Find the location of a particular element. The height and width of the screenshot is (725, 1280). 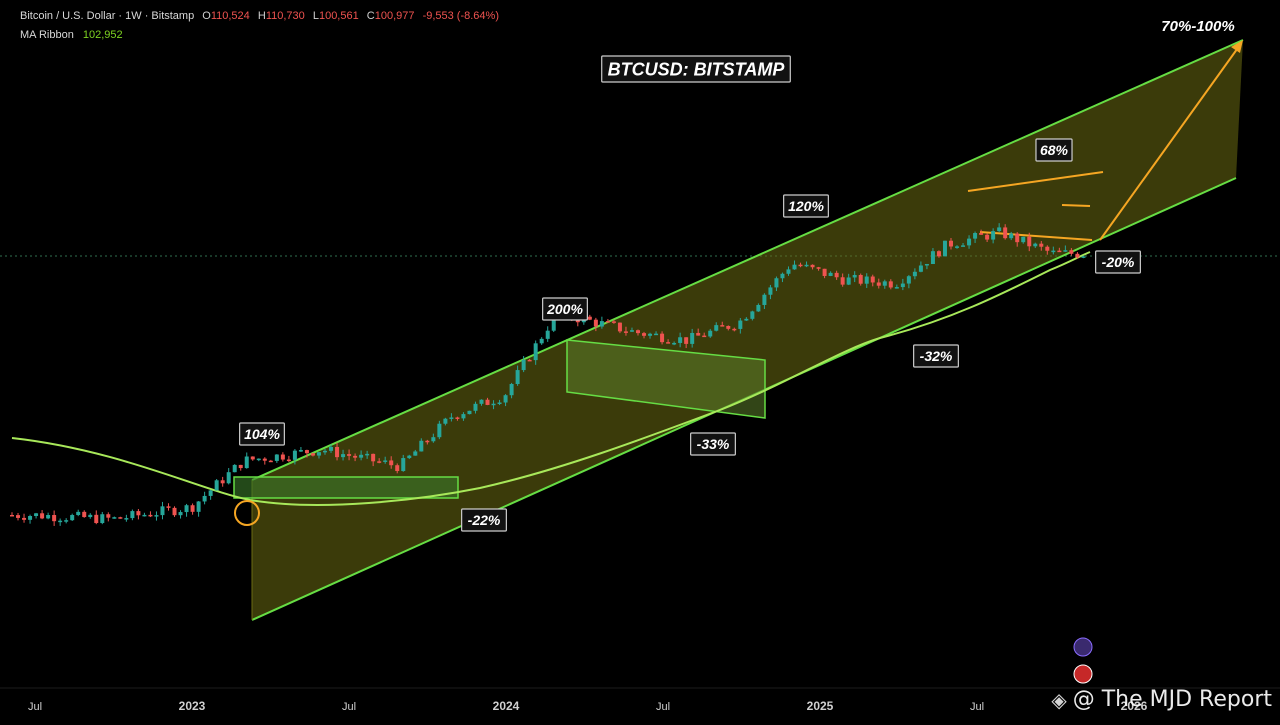

ohlc-high-value: 110,730 is located at coordinates (285, 16).